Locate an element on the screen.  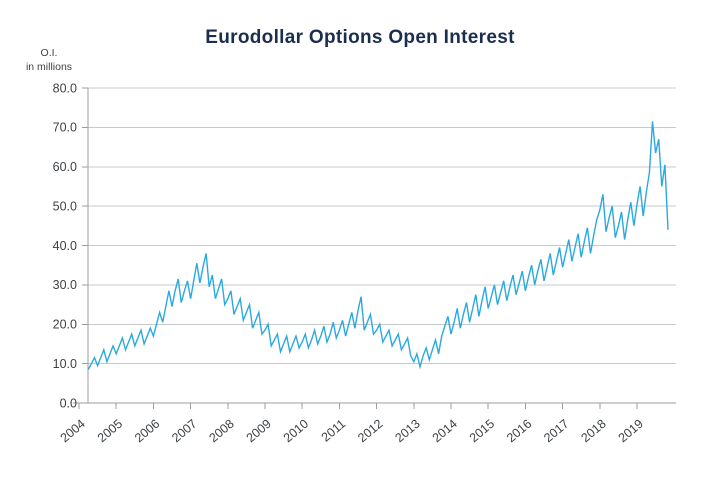
x-tick-label: 2009 is located at coordinates (259, 431).